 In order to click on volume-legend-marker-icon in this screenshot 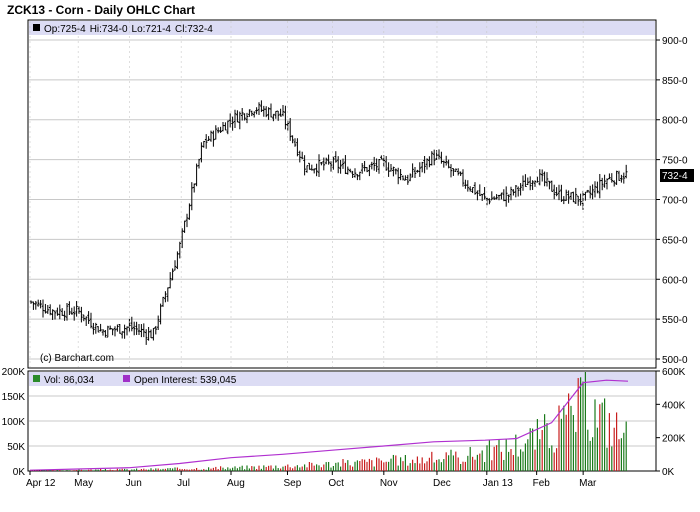, I will do `click(36, 378)`.